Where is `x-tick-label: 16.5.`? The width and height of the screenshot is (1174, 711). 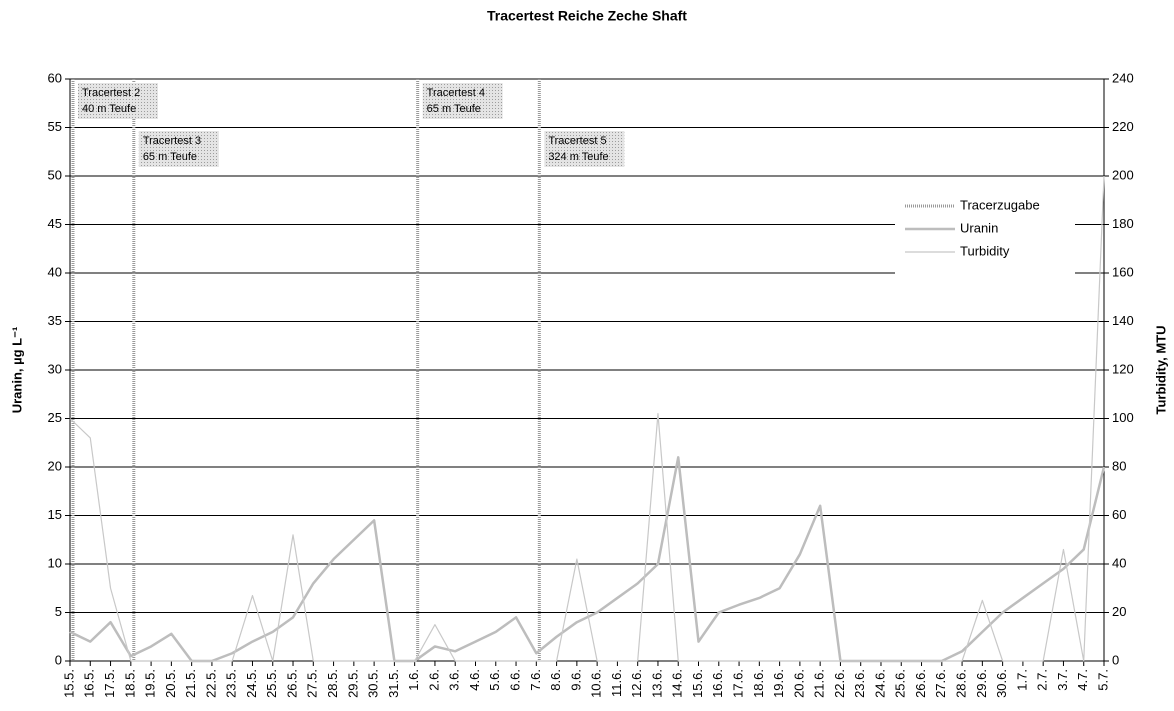 x-tick-label: 16.5. is located at coordinates (89, 683).